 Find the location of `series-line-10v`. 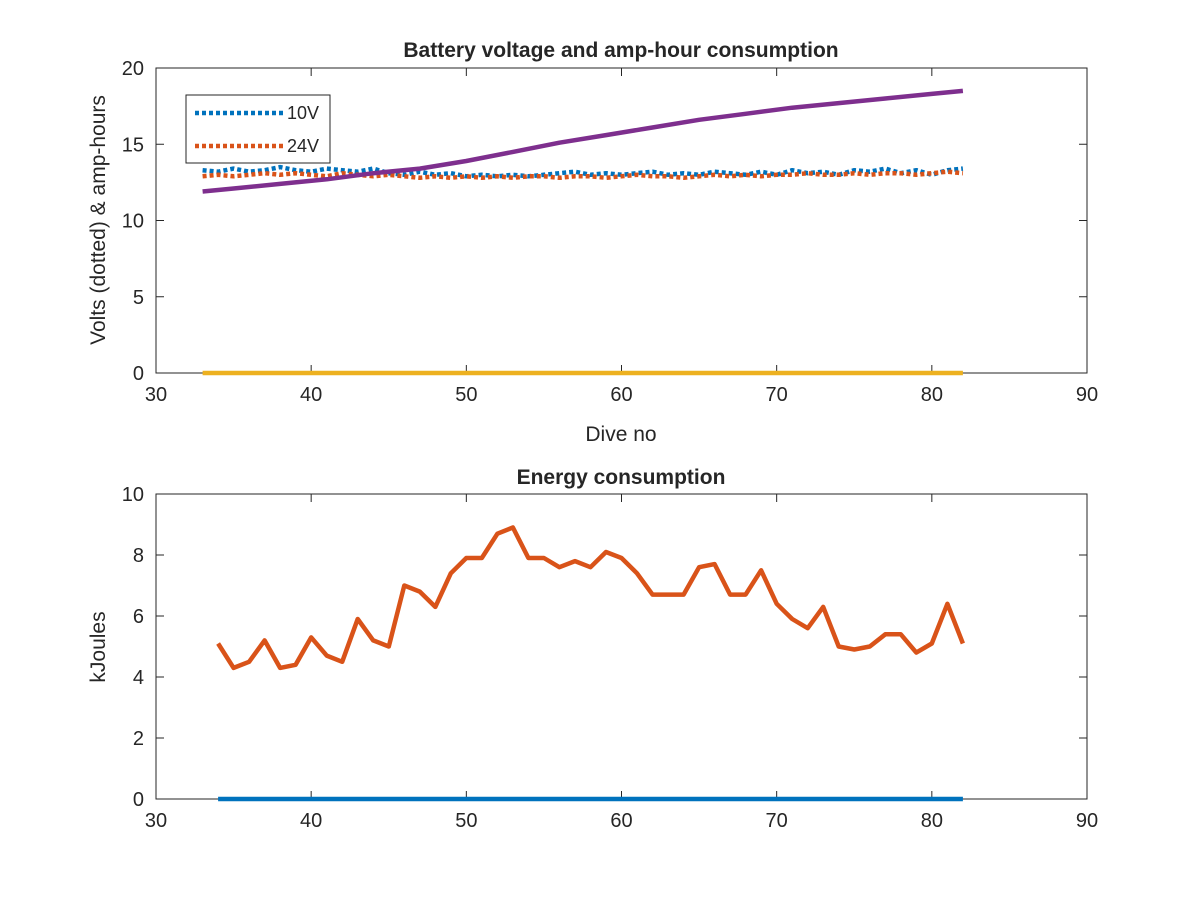

series-line-10v is located at coordinates (583, 171).